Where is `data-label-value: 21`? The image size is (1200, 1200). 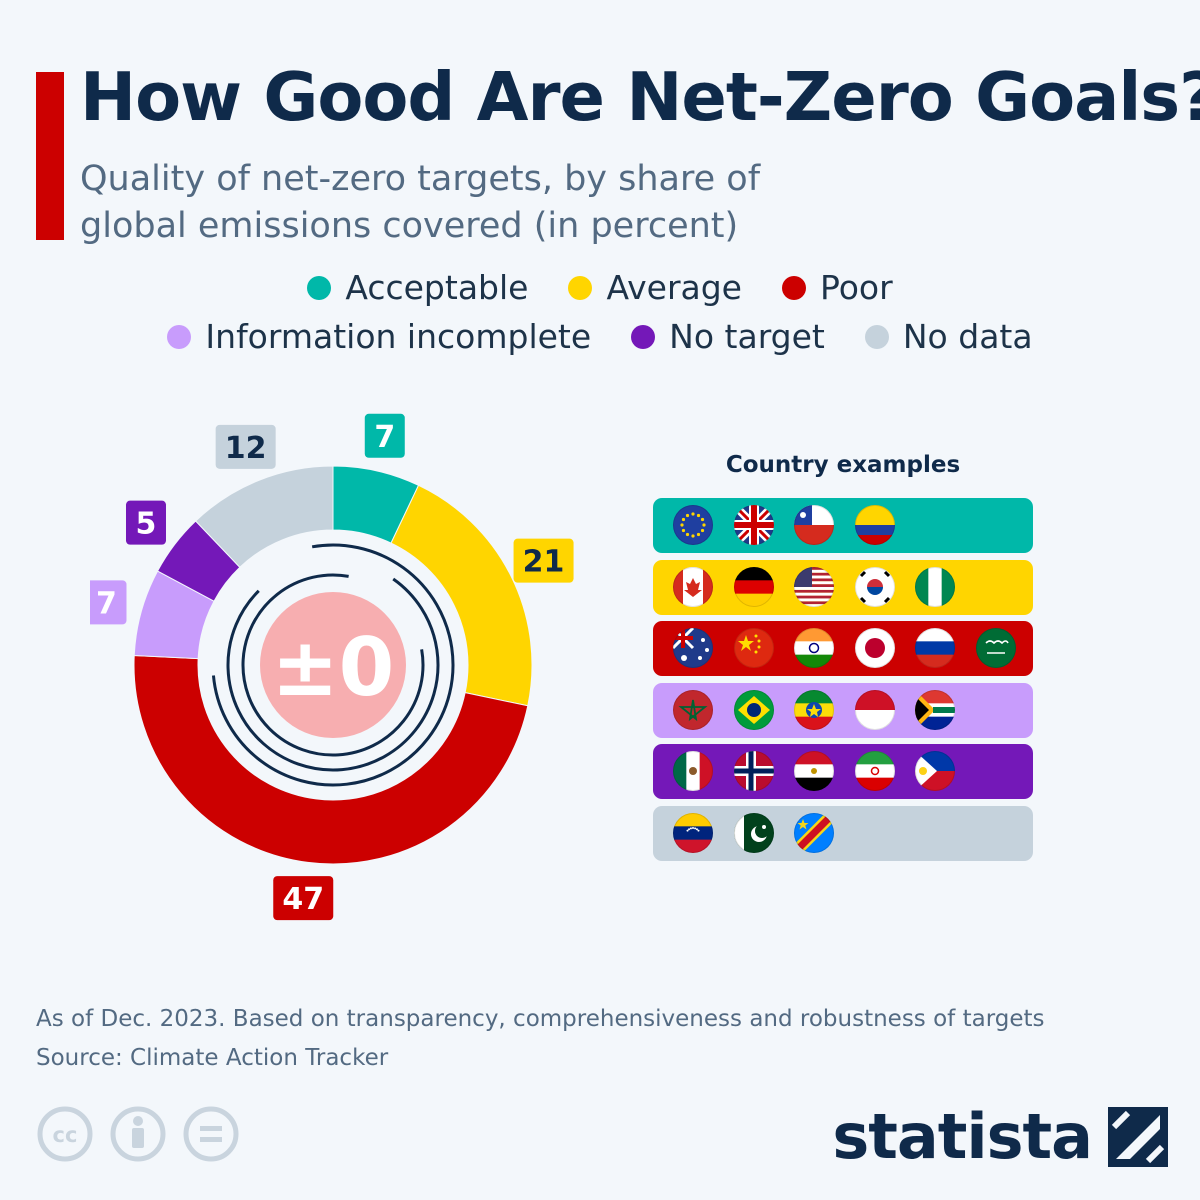
data-label-value: 21 is located at coordinates (544, 562).